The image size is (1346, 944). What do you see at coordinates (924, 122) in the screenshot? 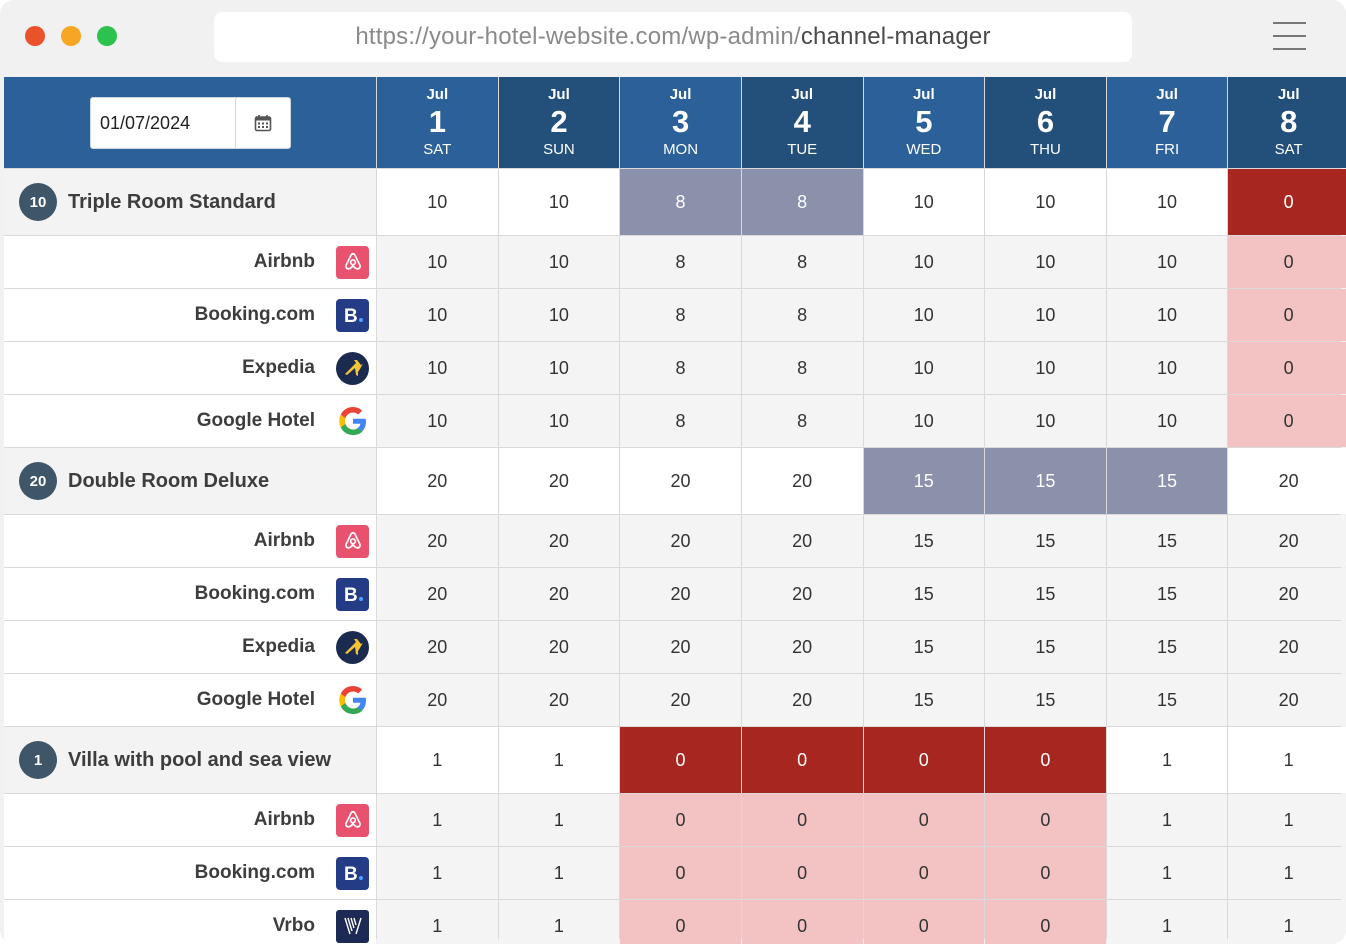
I see `day-header: Jul 5 WED` at bounding box center [924, 122].